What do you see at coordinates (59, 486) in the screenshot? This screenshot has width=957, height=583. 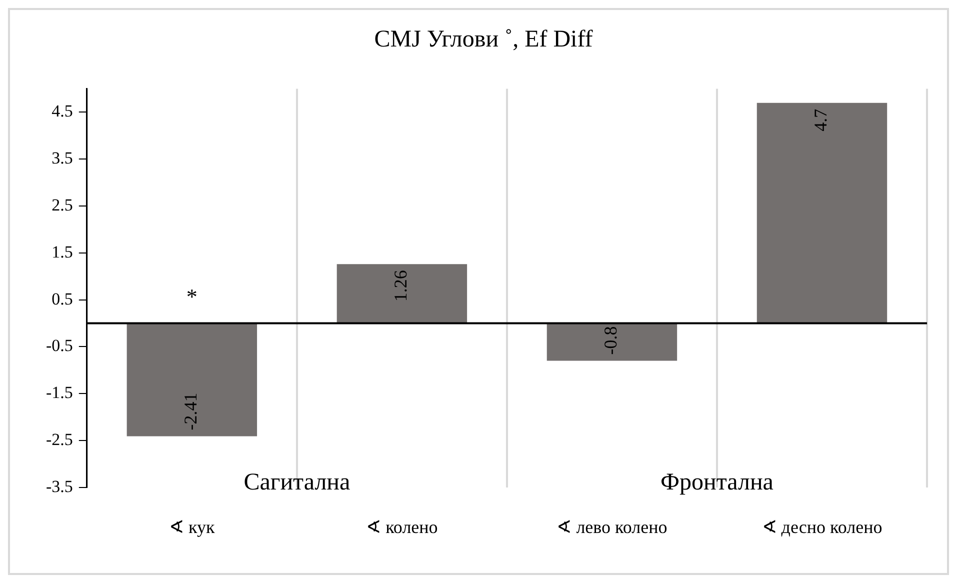 I see `y-tick-label: -3.5` at bounding box center [59, 486].